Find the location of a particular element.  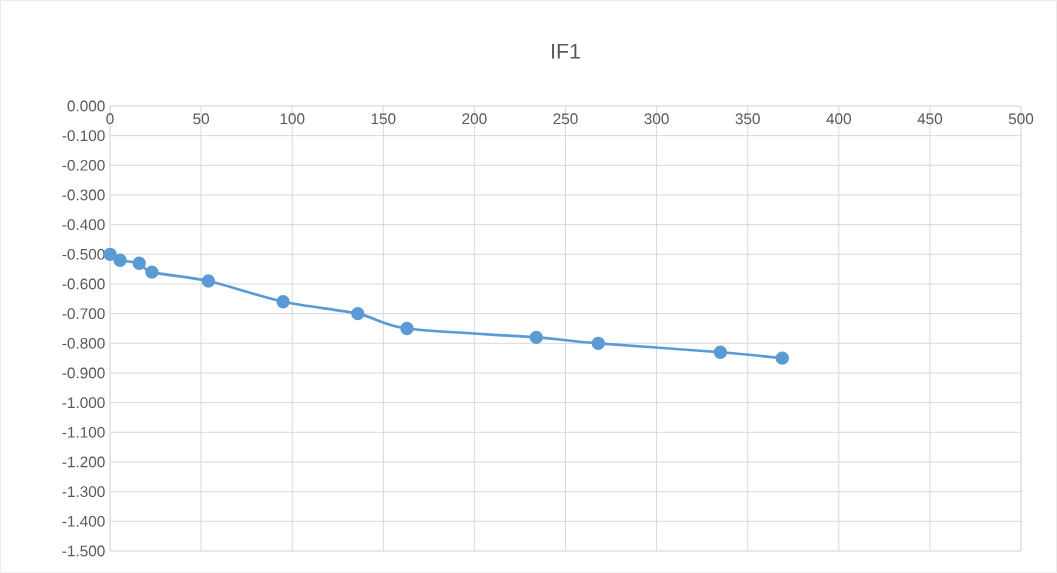

chart-title: IF1 is located at coordinates (566, 51).